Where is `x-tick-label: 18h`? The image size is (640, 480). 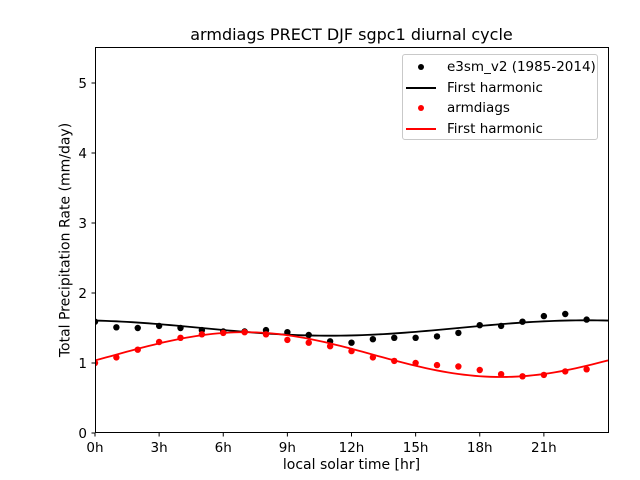
x-tick-label: 18h is located at coordinates (480, 448).